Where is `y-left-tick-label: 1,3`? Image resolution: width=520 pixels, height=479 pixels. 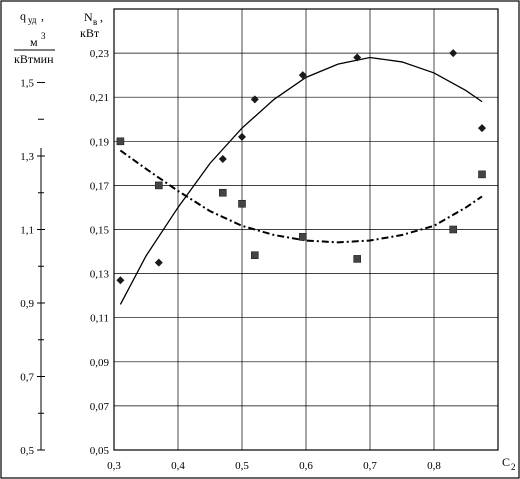 y-left-tick-label: 1,3 is located at coordinates (27, 157).